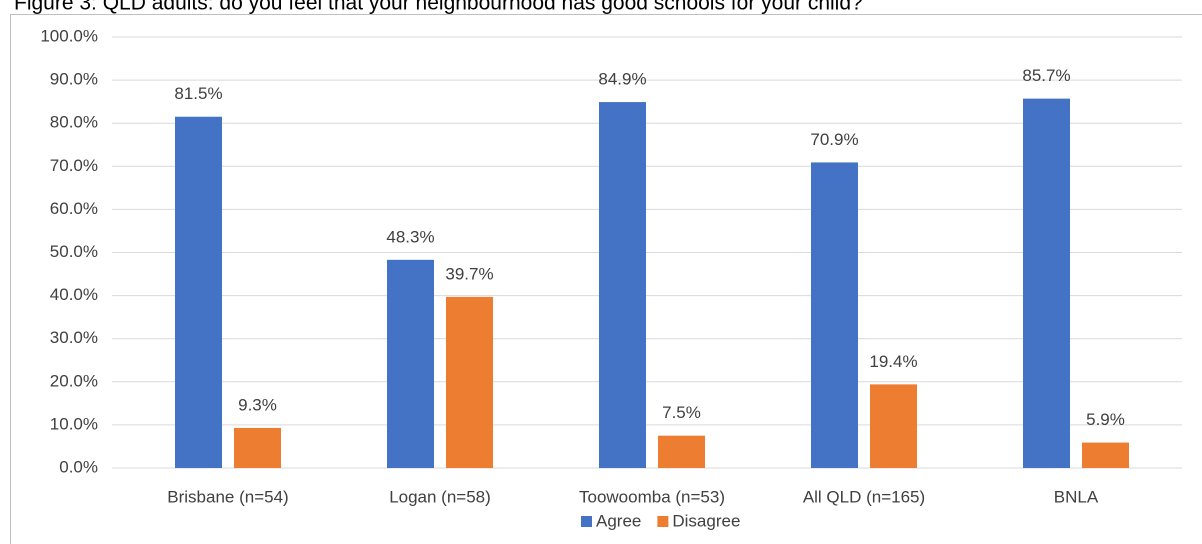 The image size is (1202, 544). Describe the element at coordinates (74, 251) in the screenshot. I see `y-tick-label: 50.0%` at that location.